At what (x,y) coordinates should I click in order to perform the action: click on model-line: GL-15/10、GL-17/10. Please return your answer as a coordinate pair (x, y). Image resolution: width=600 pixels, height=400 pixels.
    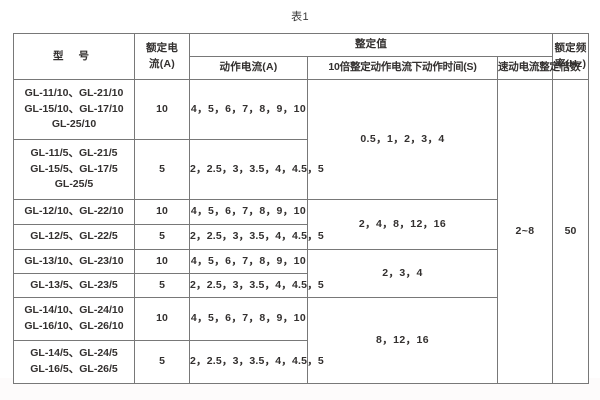
    Looking at the image, I should click on (74, 108).